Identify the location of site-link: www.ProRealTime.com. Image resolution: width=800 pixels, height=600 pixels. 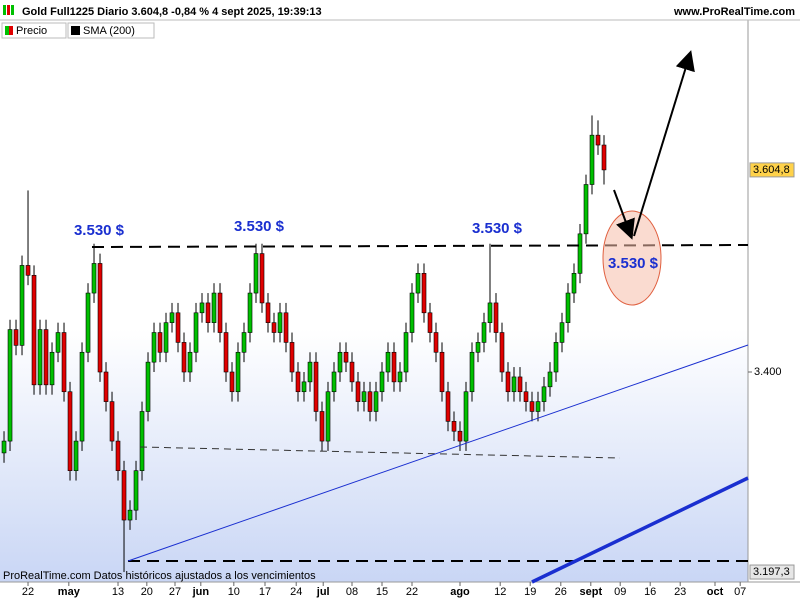
(734, 12).